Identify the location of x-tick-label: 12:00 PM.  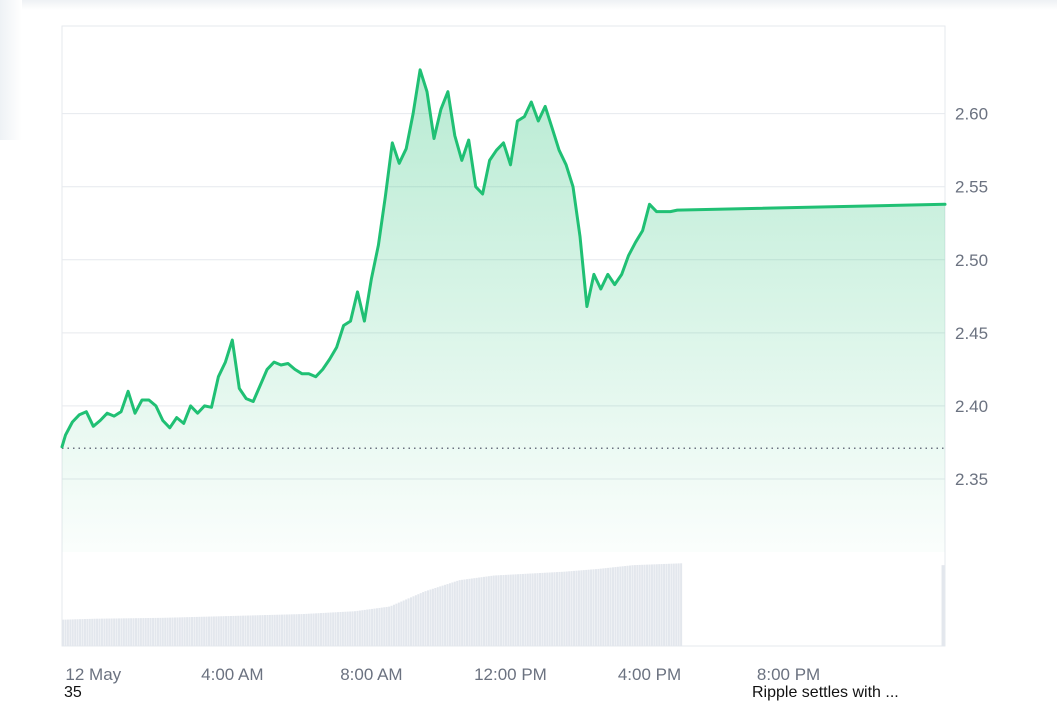
(510, 674).